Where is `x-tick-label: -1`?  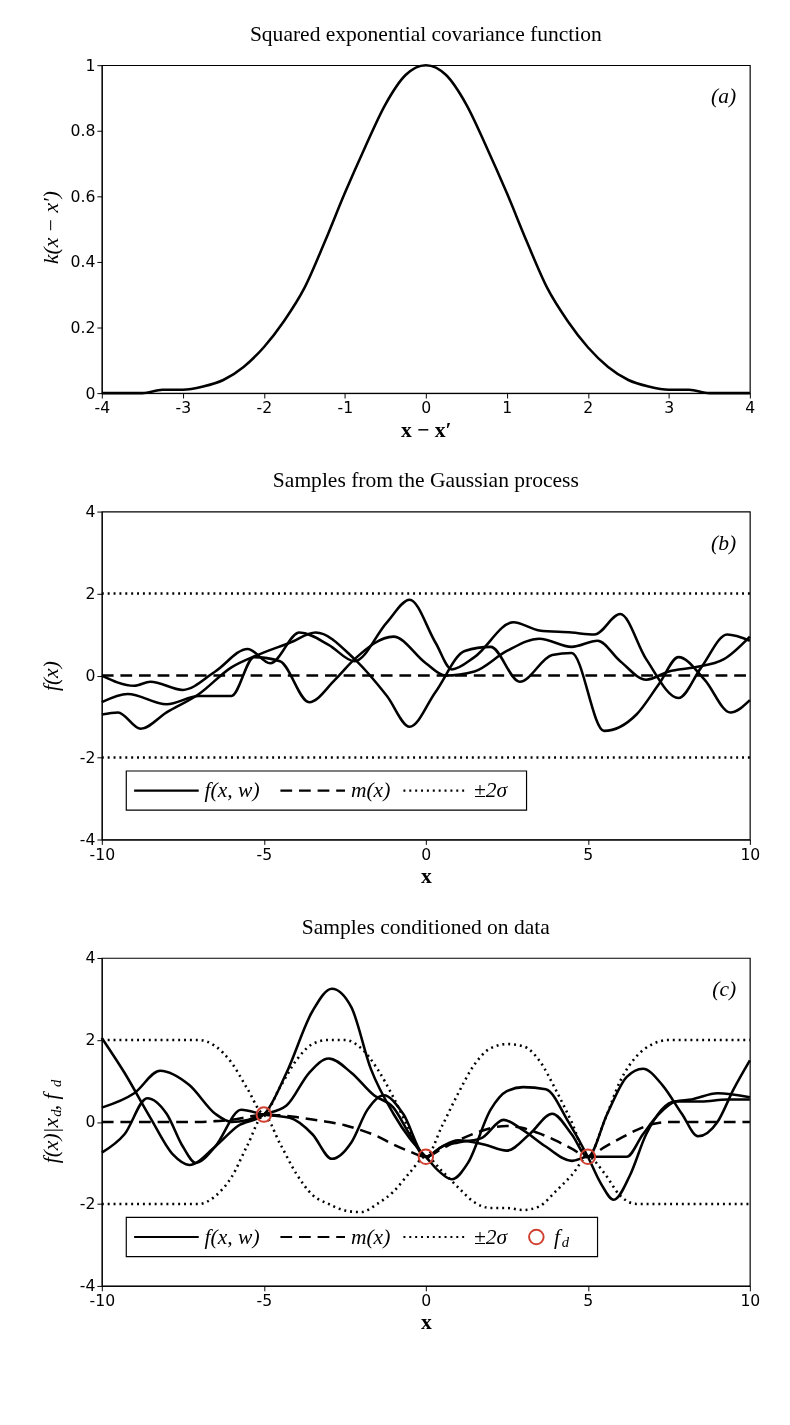 x-tick-label: -1 is located at coordinates (345, 408).